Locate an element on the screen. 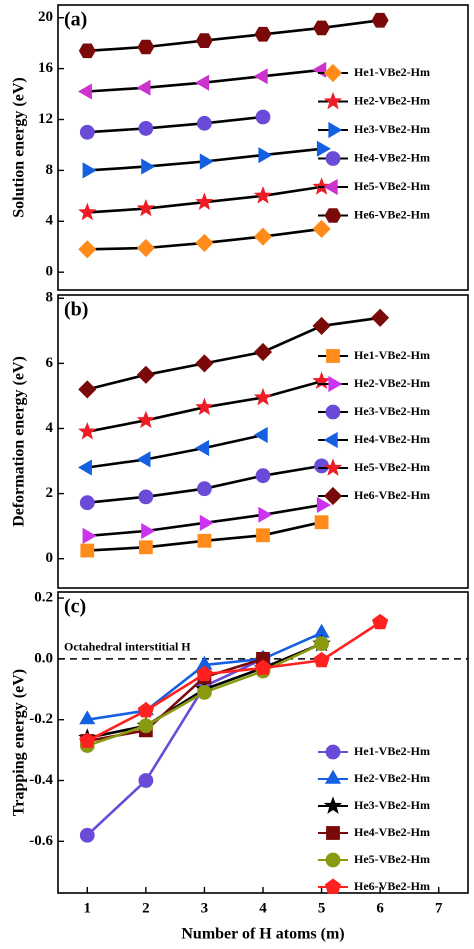  y-tick-label: 2 is located at coordinates (50, 493).